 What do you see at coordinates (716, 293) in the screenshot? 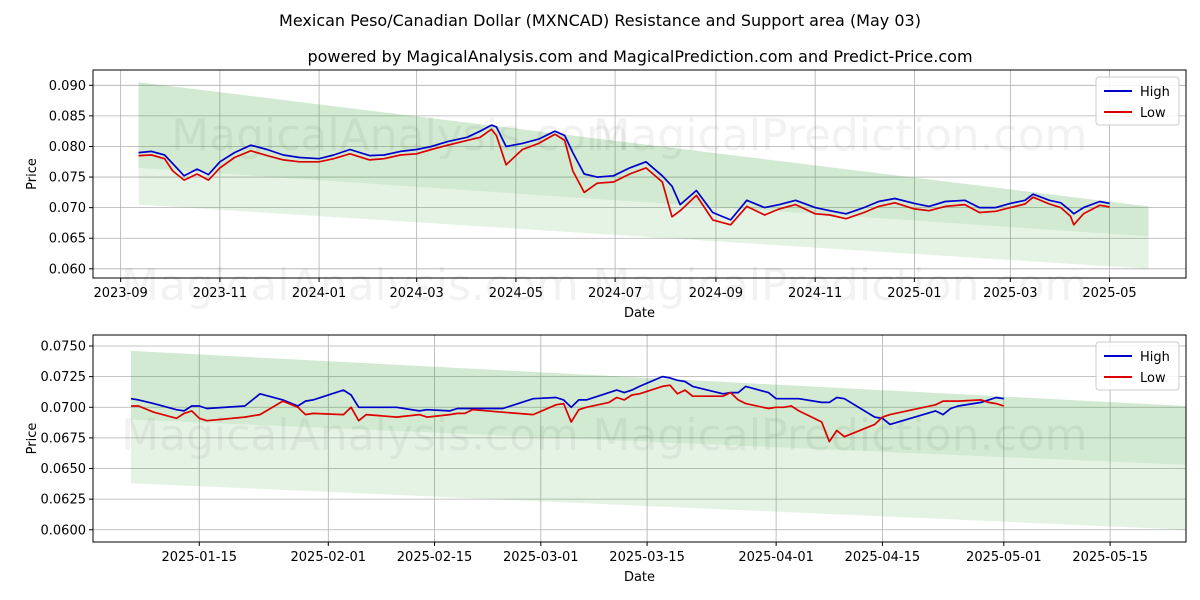
I see `x-tick-label: 2024-09` at bounding box center [716, 293].